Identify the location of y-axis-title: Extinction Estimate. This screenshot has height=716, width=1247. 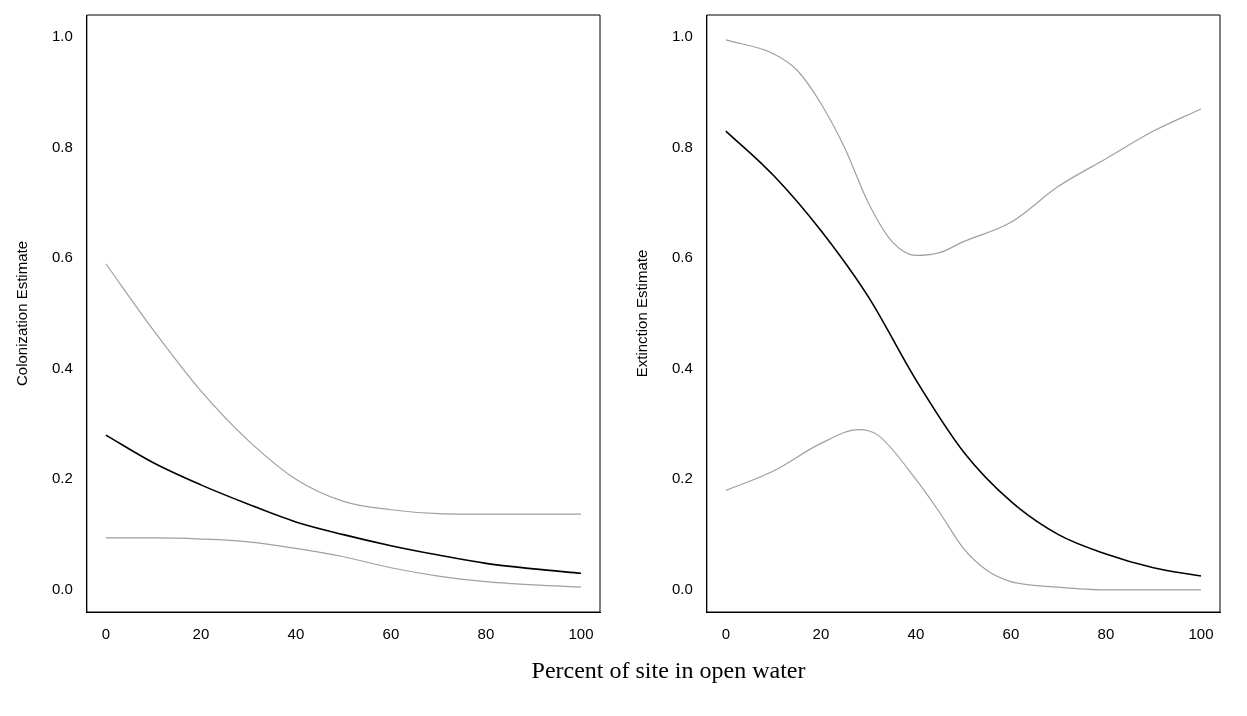
(642, 313).